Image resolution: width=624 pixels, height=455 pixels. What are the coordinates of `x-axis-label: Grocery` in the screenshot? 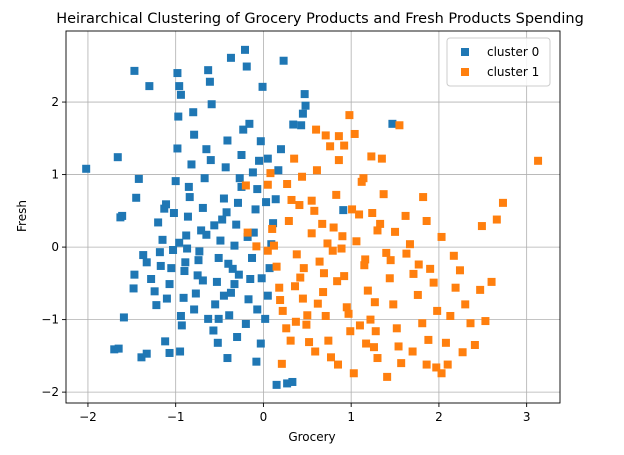 It's located at (311, 437).